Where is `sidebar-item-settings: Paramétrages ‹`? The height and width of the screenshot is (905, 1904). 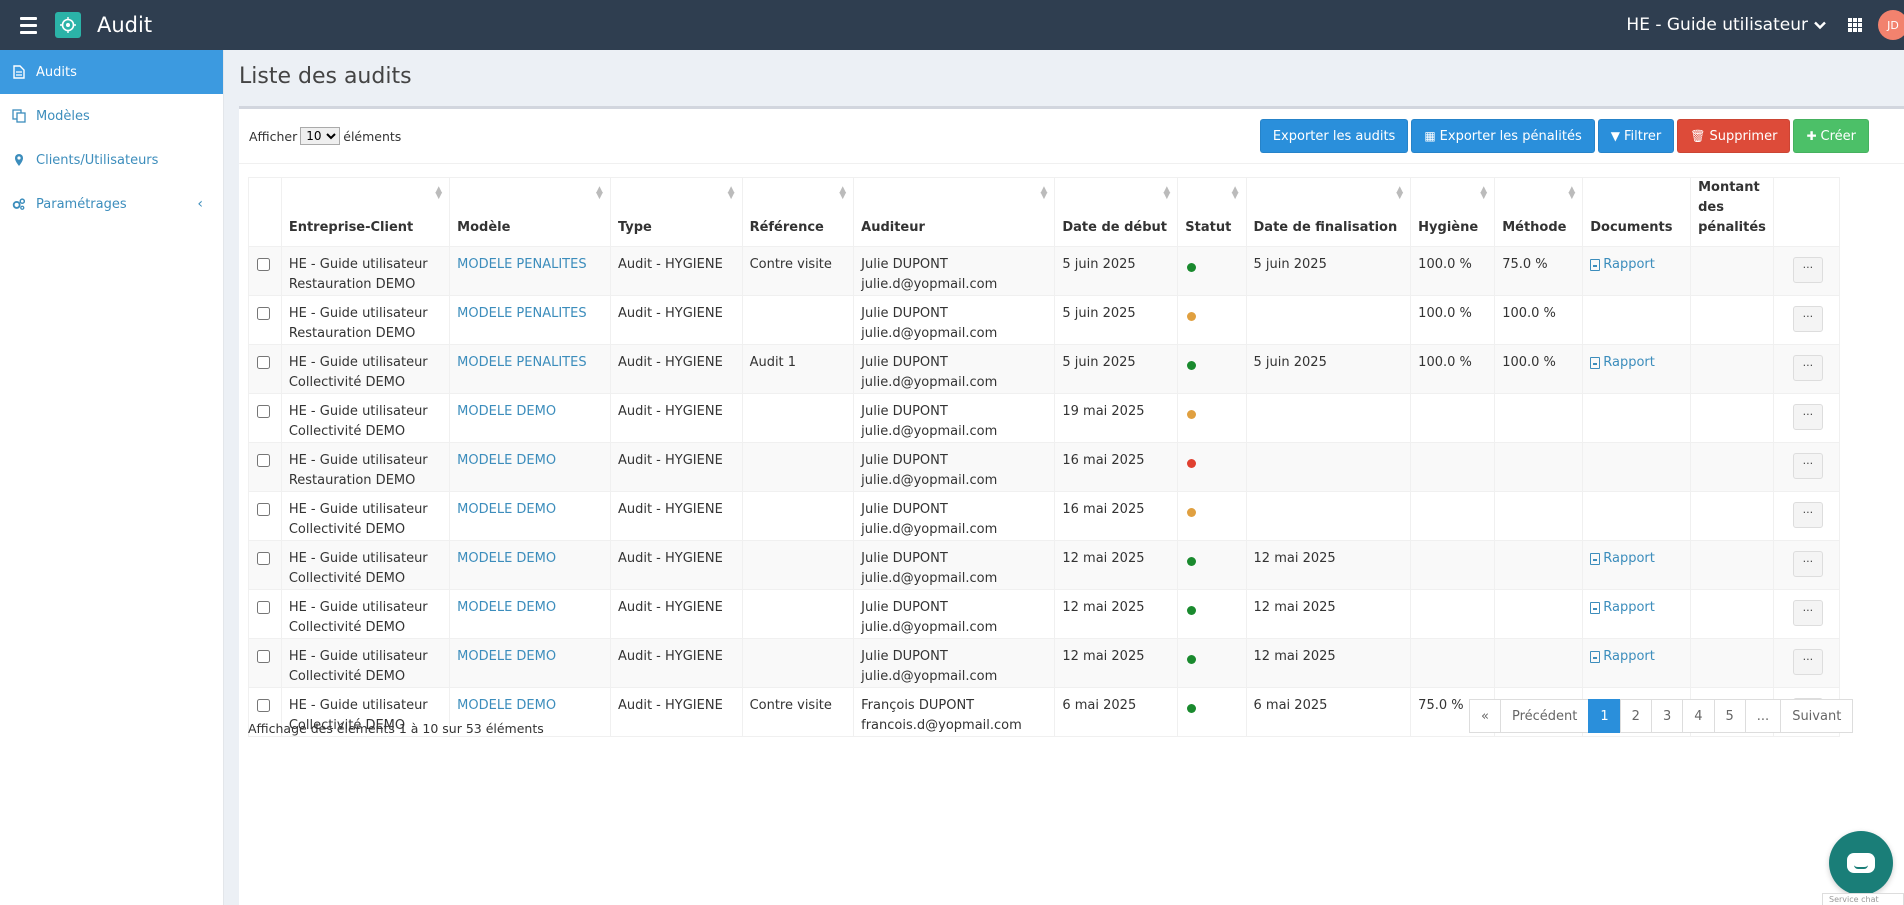 sidebar-item-settings: Paramétrages ‹ is located at coordinates (111, 204).